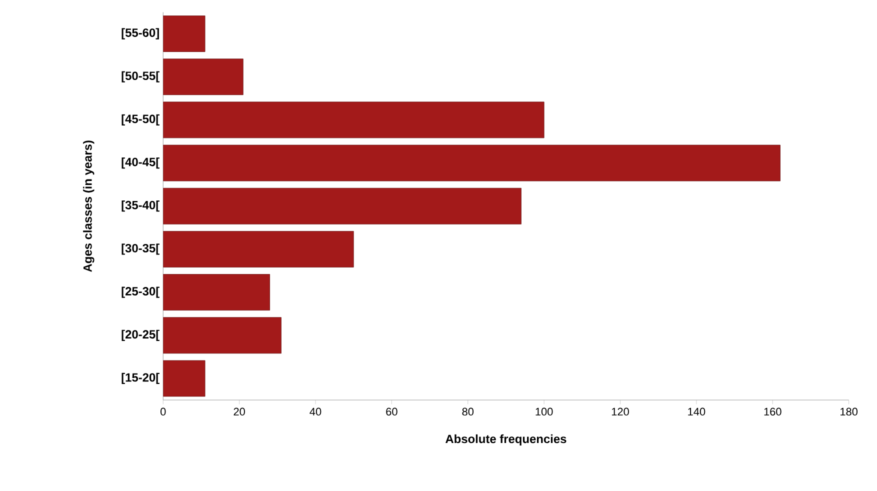 This screenshot has width=877, height=491. I want to click on y-tick-label: [50-55[, so click(141, 76).